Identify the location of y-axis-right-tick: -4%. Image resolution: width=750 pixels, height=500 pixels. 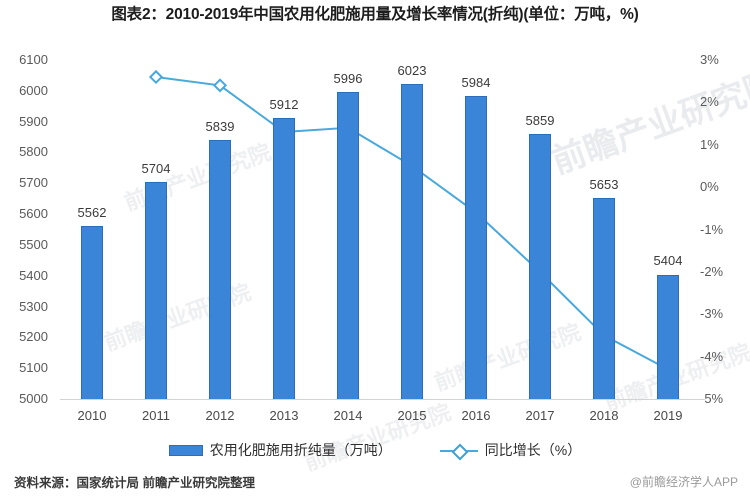
(712, 356).